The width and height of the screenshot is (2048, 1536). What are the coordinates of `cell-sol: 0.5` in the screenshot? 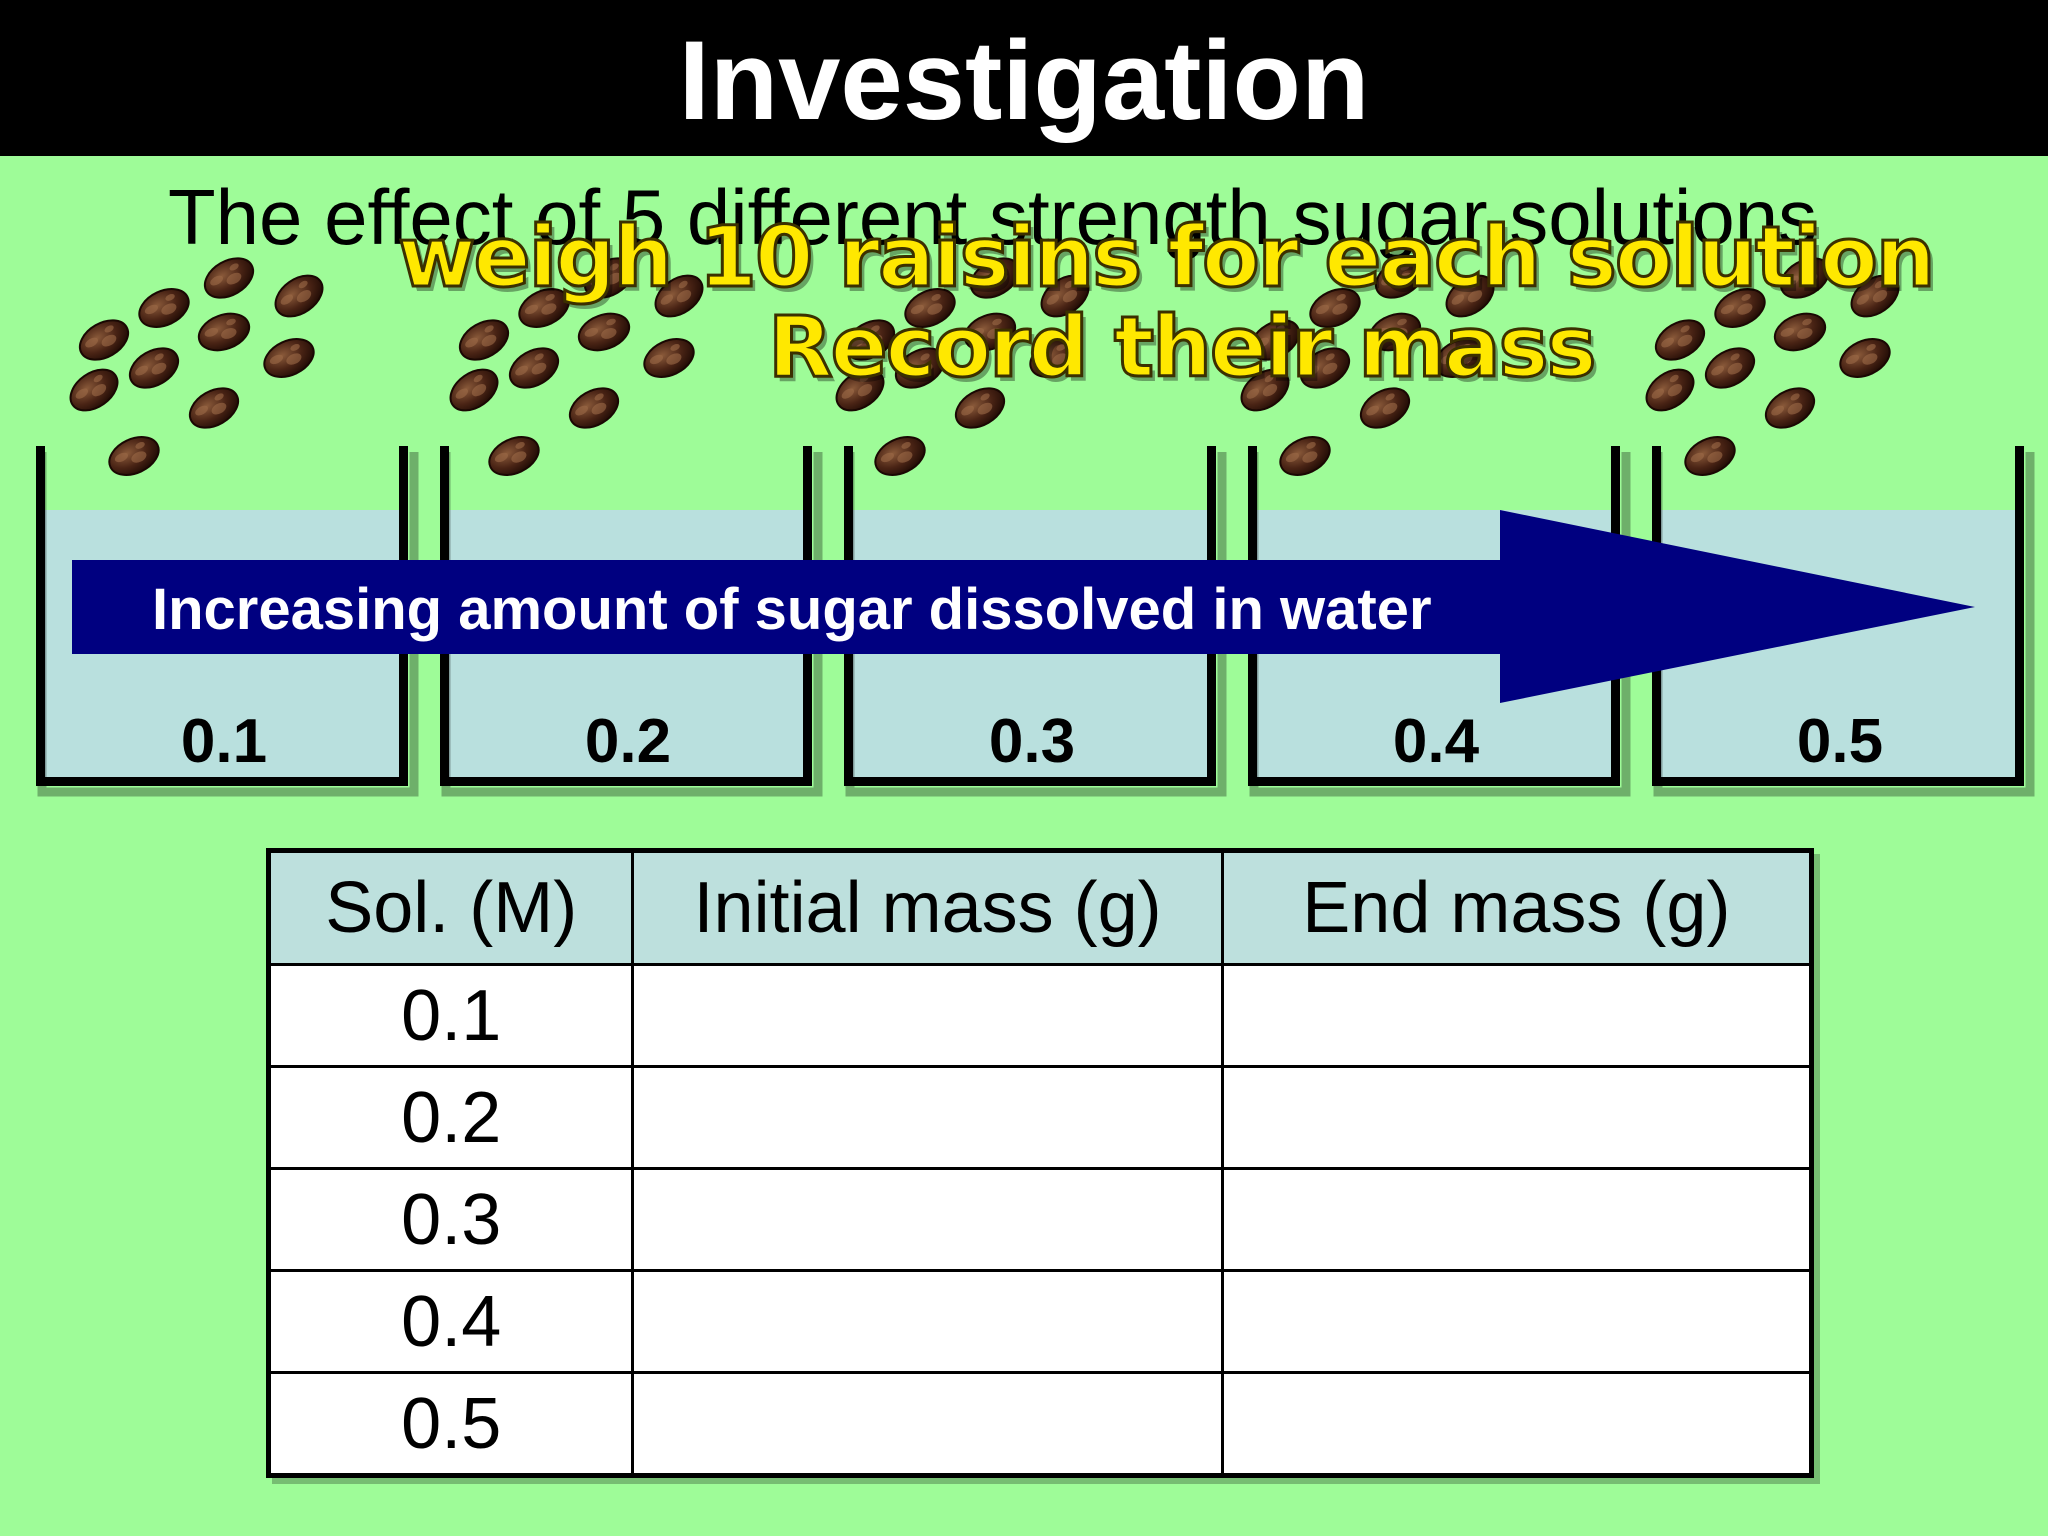 It's located at (450, 1424).